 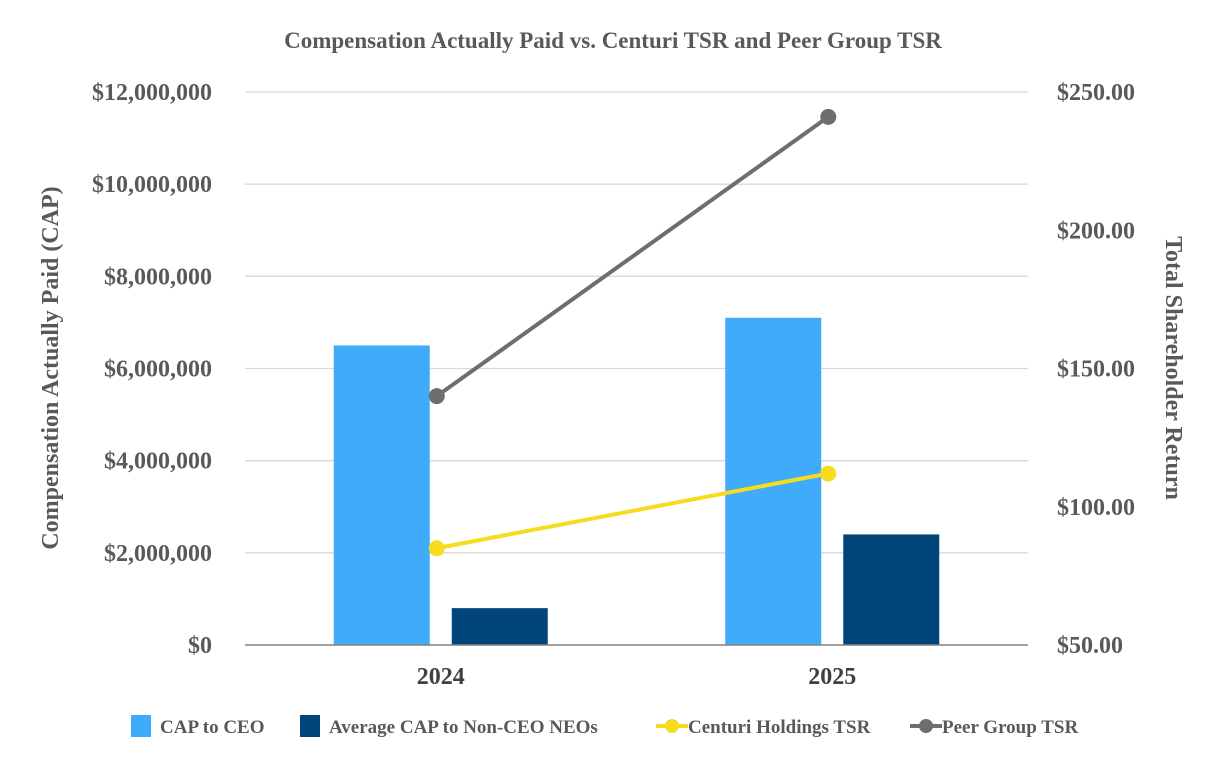 I want to click on y2-axis-title: Total Shareholder Return, so click(x=1173, y=368).